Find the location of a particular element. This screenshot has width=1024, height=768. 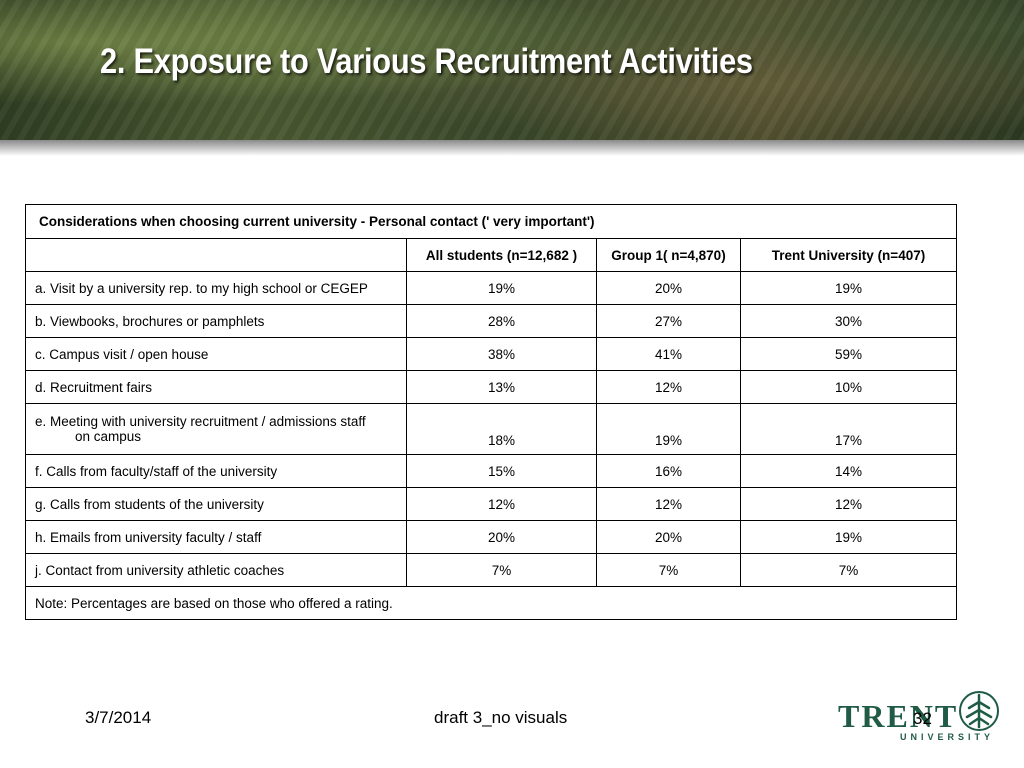

cell-trent: 12% is located at coordinates (848, 504).